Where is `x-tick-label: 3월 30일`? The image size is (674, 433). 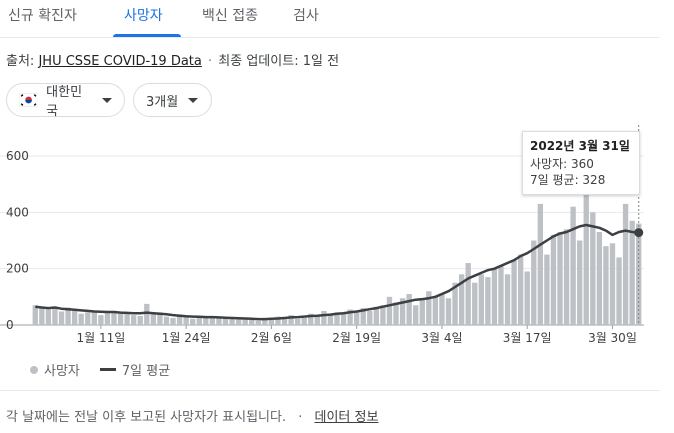 x-tick-label: 3월 30일 is located at coordinates (612, 338).